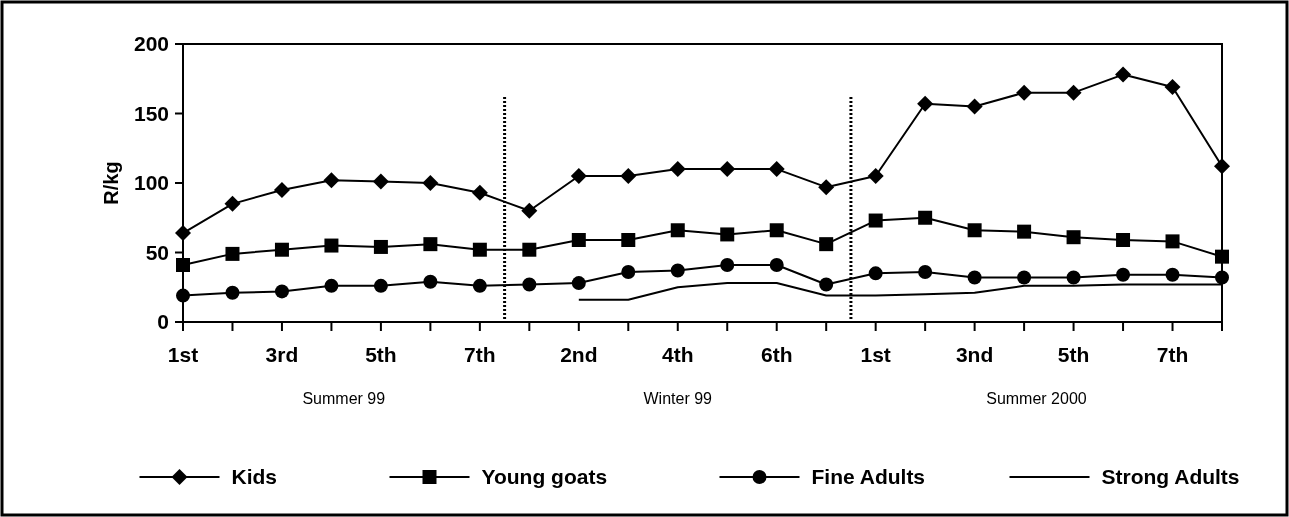 This screenshot has height=517, width=1289. I want to click on text: Winter 99, so click(678, 398).